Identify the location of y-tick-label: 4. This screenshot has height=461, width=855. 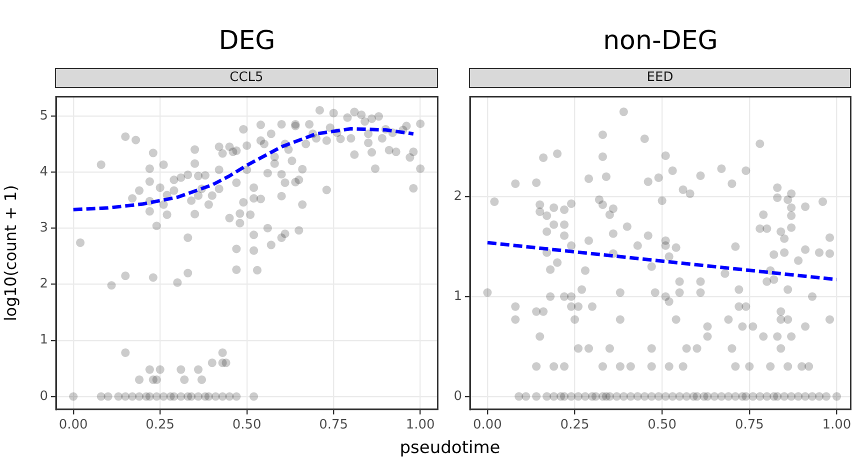
(44, 172).